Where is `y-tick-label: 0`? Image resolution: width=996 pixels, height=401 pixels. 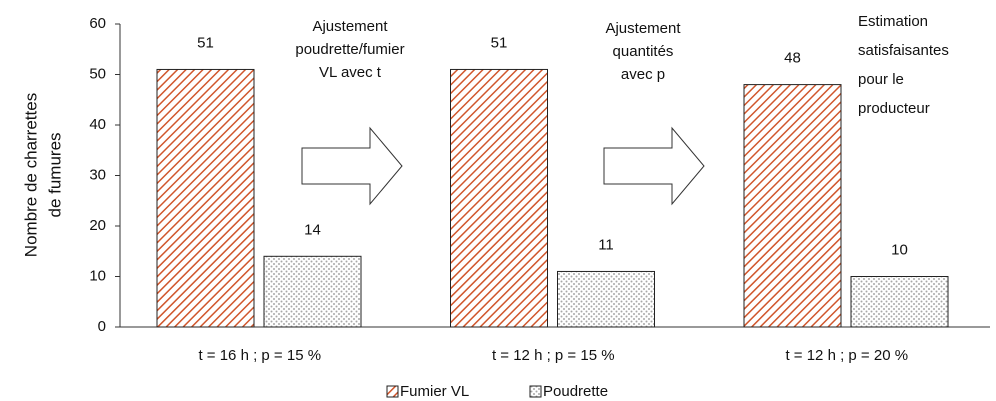 y-tick-label: 0 is located at coordinates (102, 326).